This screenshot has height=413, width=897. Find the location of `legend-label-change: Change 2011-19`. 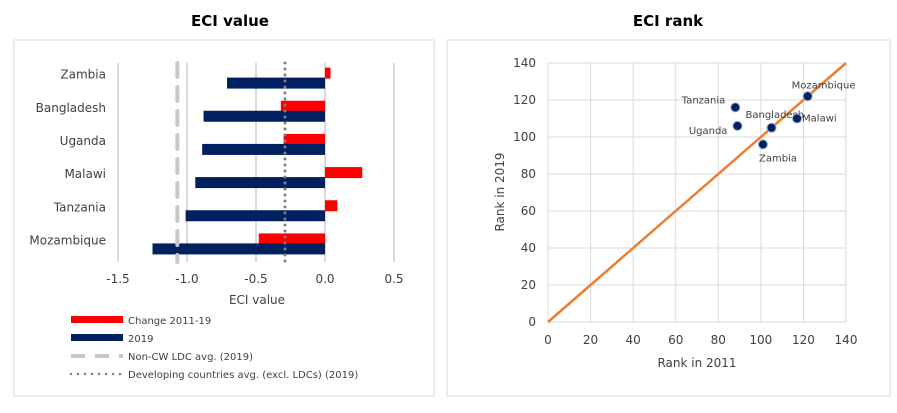

legend-label-change: Change 2011-19 is located at coordinates (169, 321).